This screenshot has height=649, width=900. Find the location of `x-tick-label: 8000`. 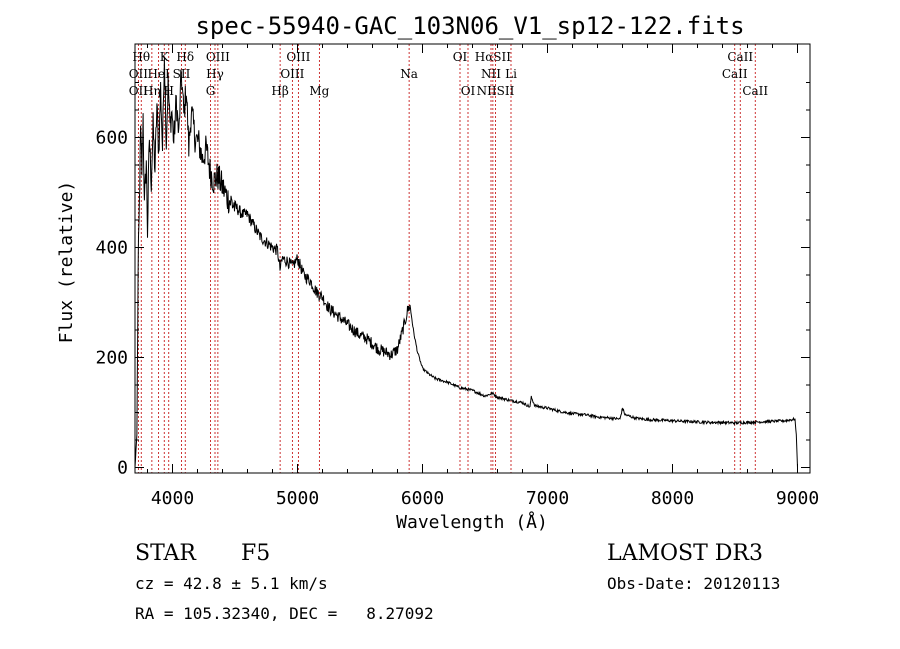

x-tick-label: 8000 is located at coordinates (672, 498).